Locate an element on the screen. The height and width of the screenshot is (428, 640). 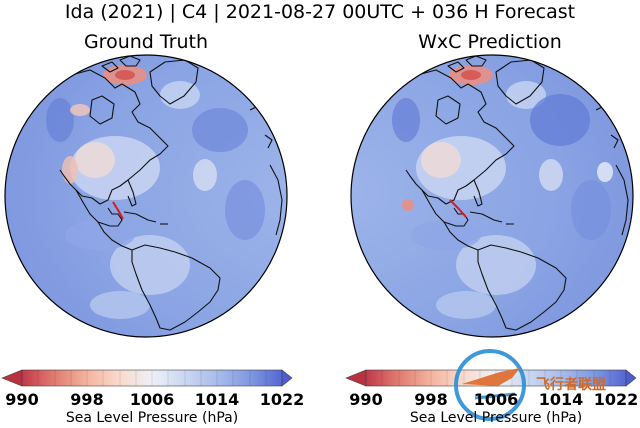
watermark-logo-icon is located at coordinates (490, 385).